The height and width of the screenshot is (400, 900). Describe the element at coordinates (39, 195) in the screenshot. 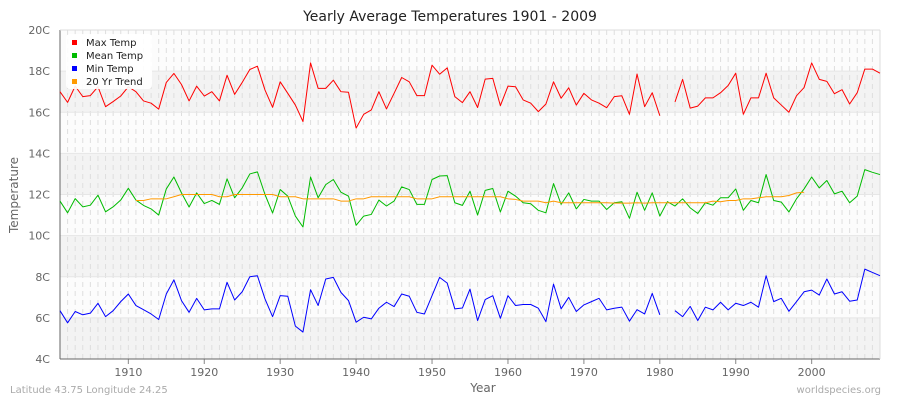

I see `y-tick-label: 12C` at that location.